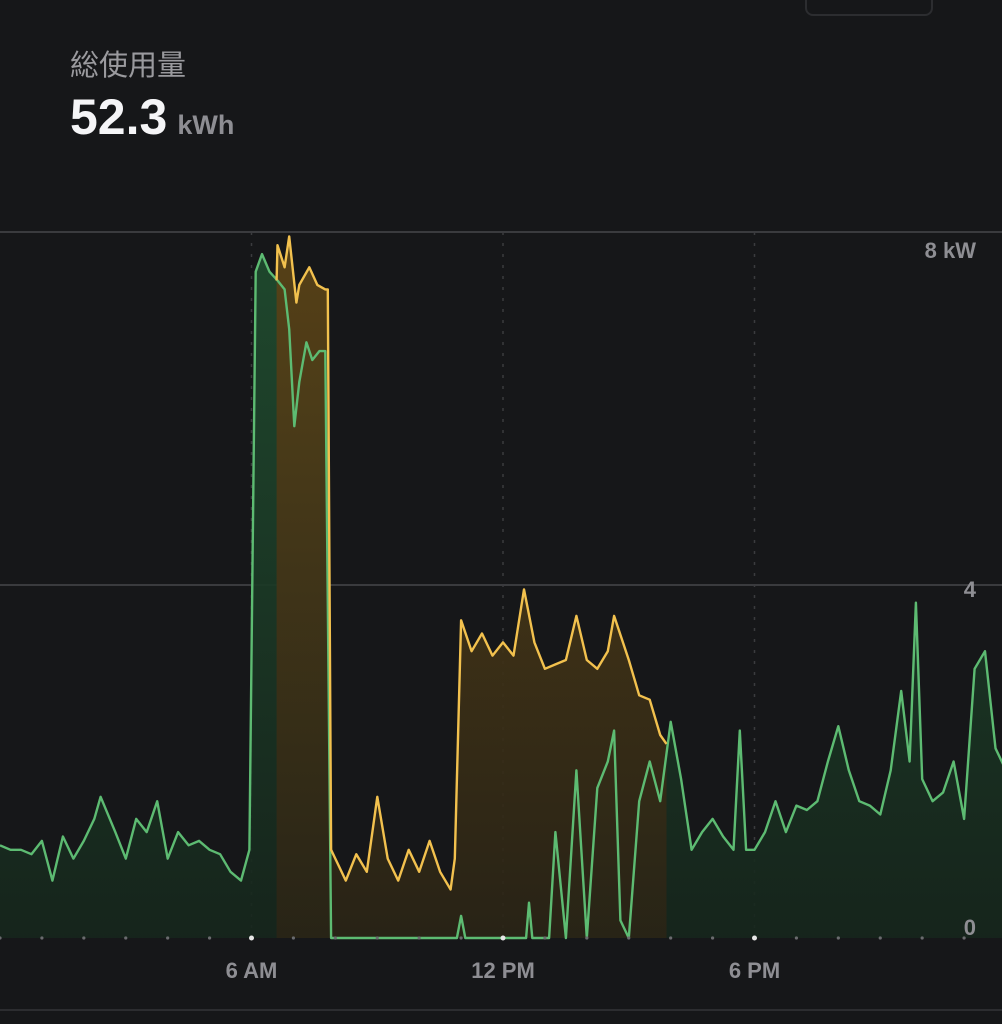  What do you see at coordinates (503, 970) in the screenshot?
I see `x-tick-label: 12 PM` at bounding box center [503, 970].